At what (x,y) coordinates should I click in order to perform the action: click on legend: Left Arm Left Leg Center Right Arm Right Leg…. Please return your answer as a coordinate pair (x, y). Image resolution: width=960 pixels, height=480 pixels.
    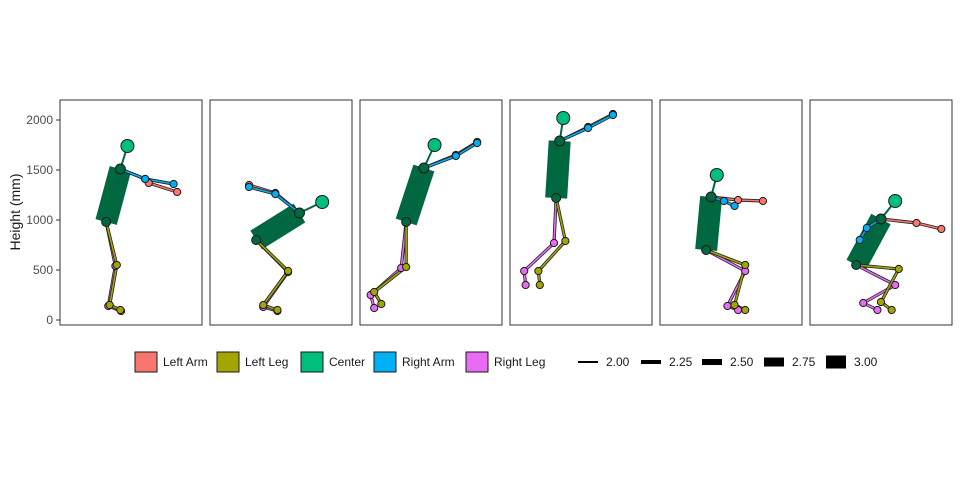
    Looking at the image, I should click on (506, 362).